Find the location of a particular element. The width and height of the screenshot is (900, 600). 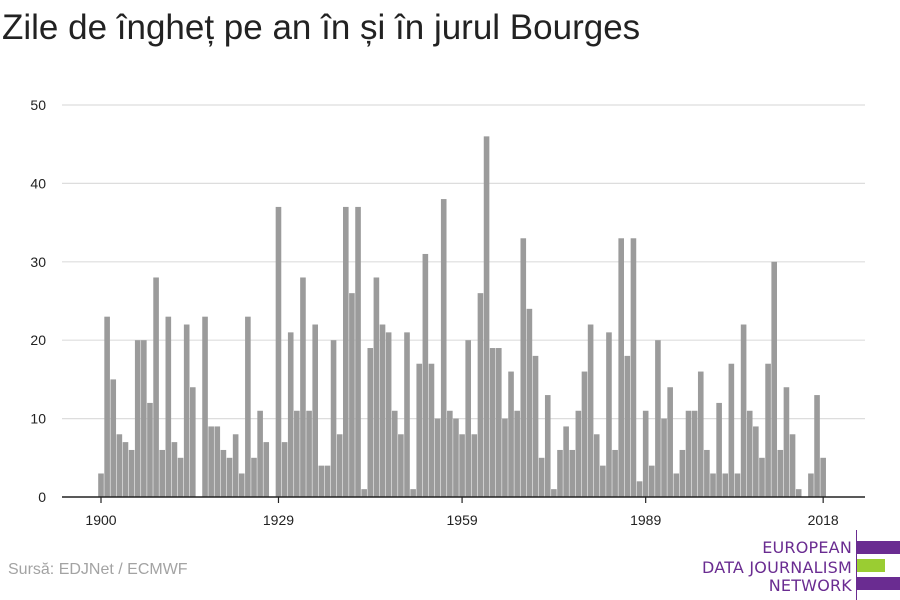

edjnet-logo: EUROPEAN DATA JOURNALISM NETWORK is located at coordinates (800, 565).